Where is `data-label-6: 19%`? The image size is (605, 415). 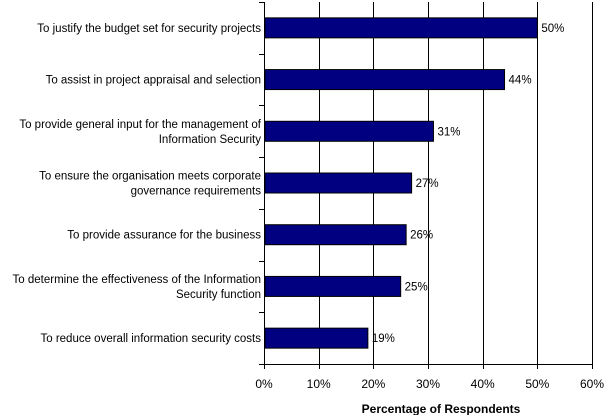 data-label-6: 19% is located at coordinates (383, 339).